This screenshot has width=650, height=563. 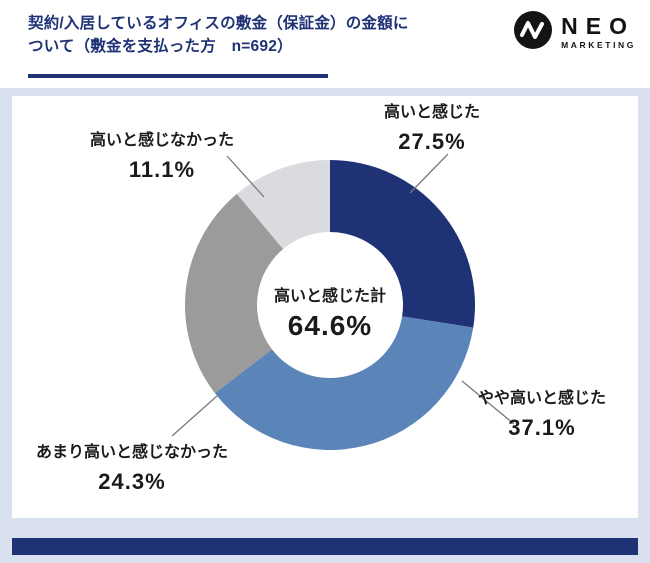 I want to click on leader-line-yaya-takai, so click(x=488, y=402).